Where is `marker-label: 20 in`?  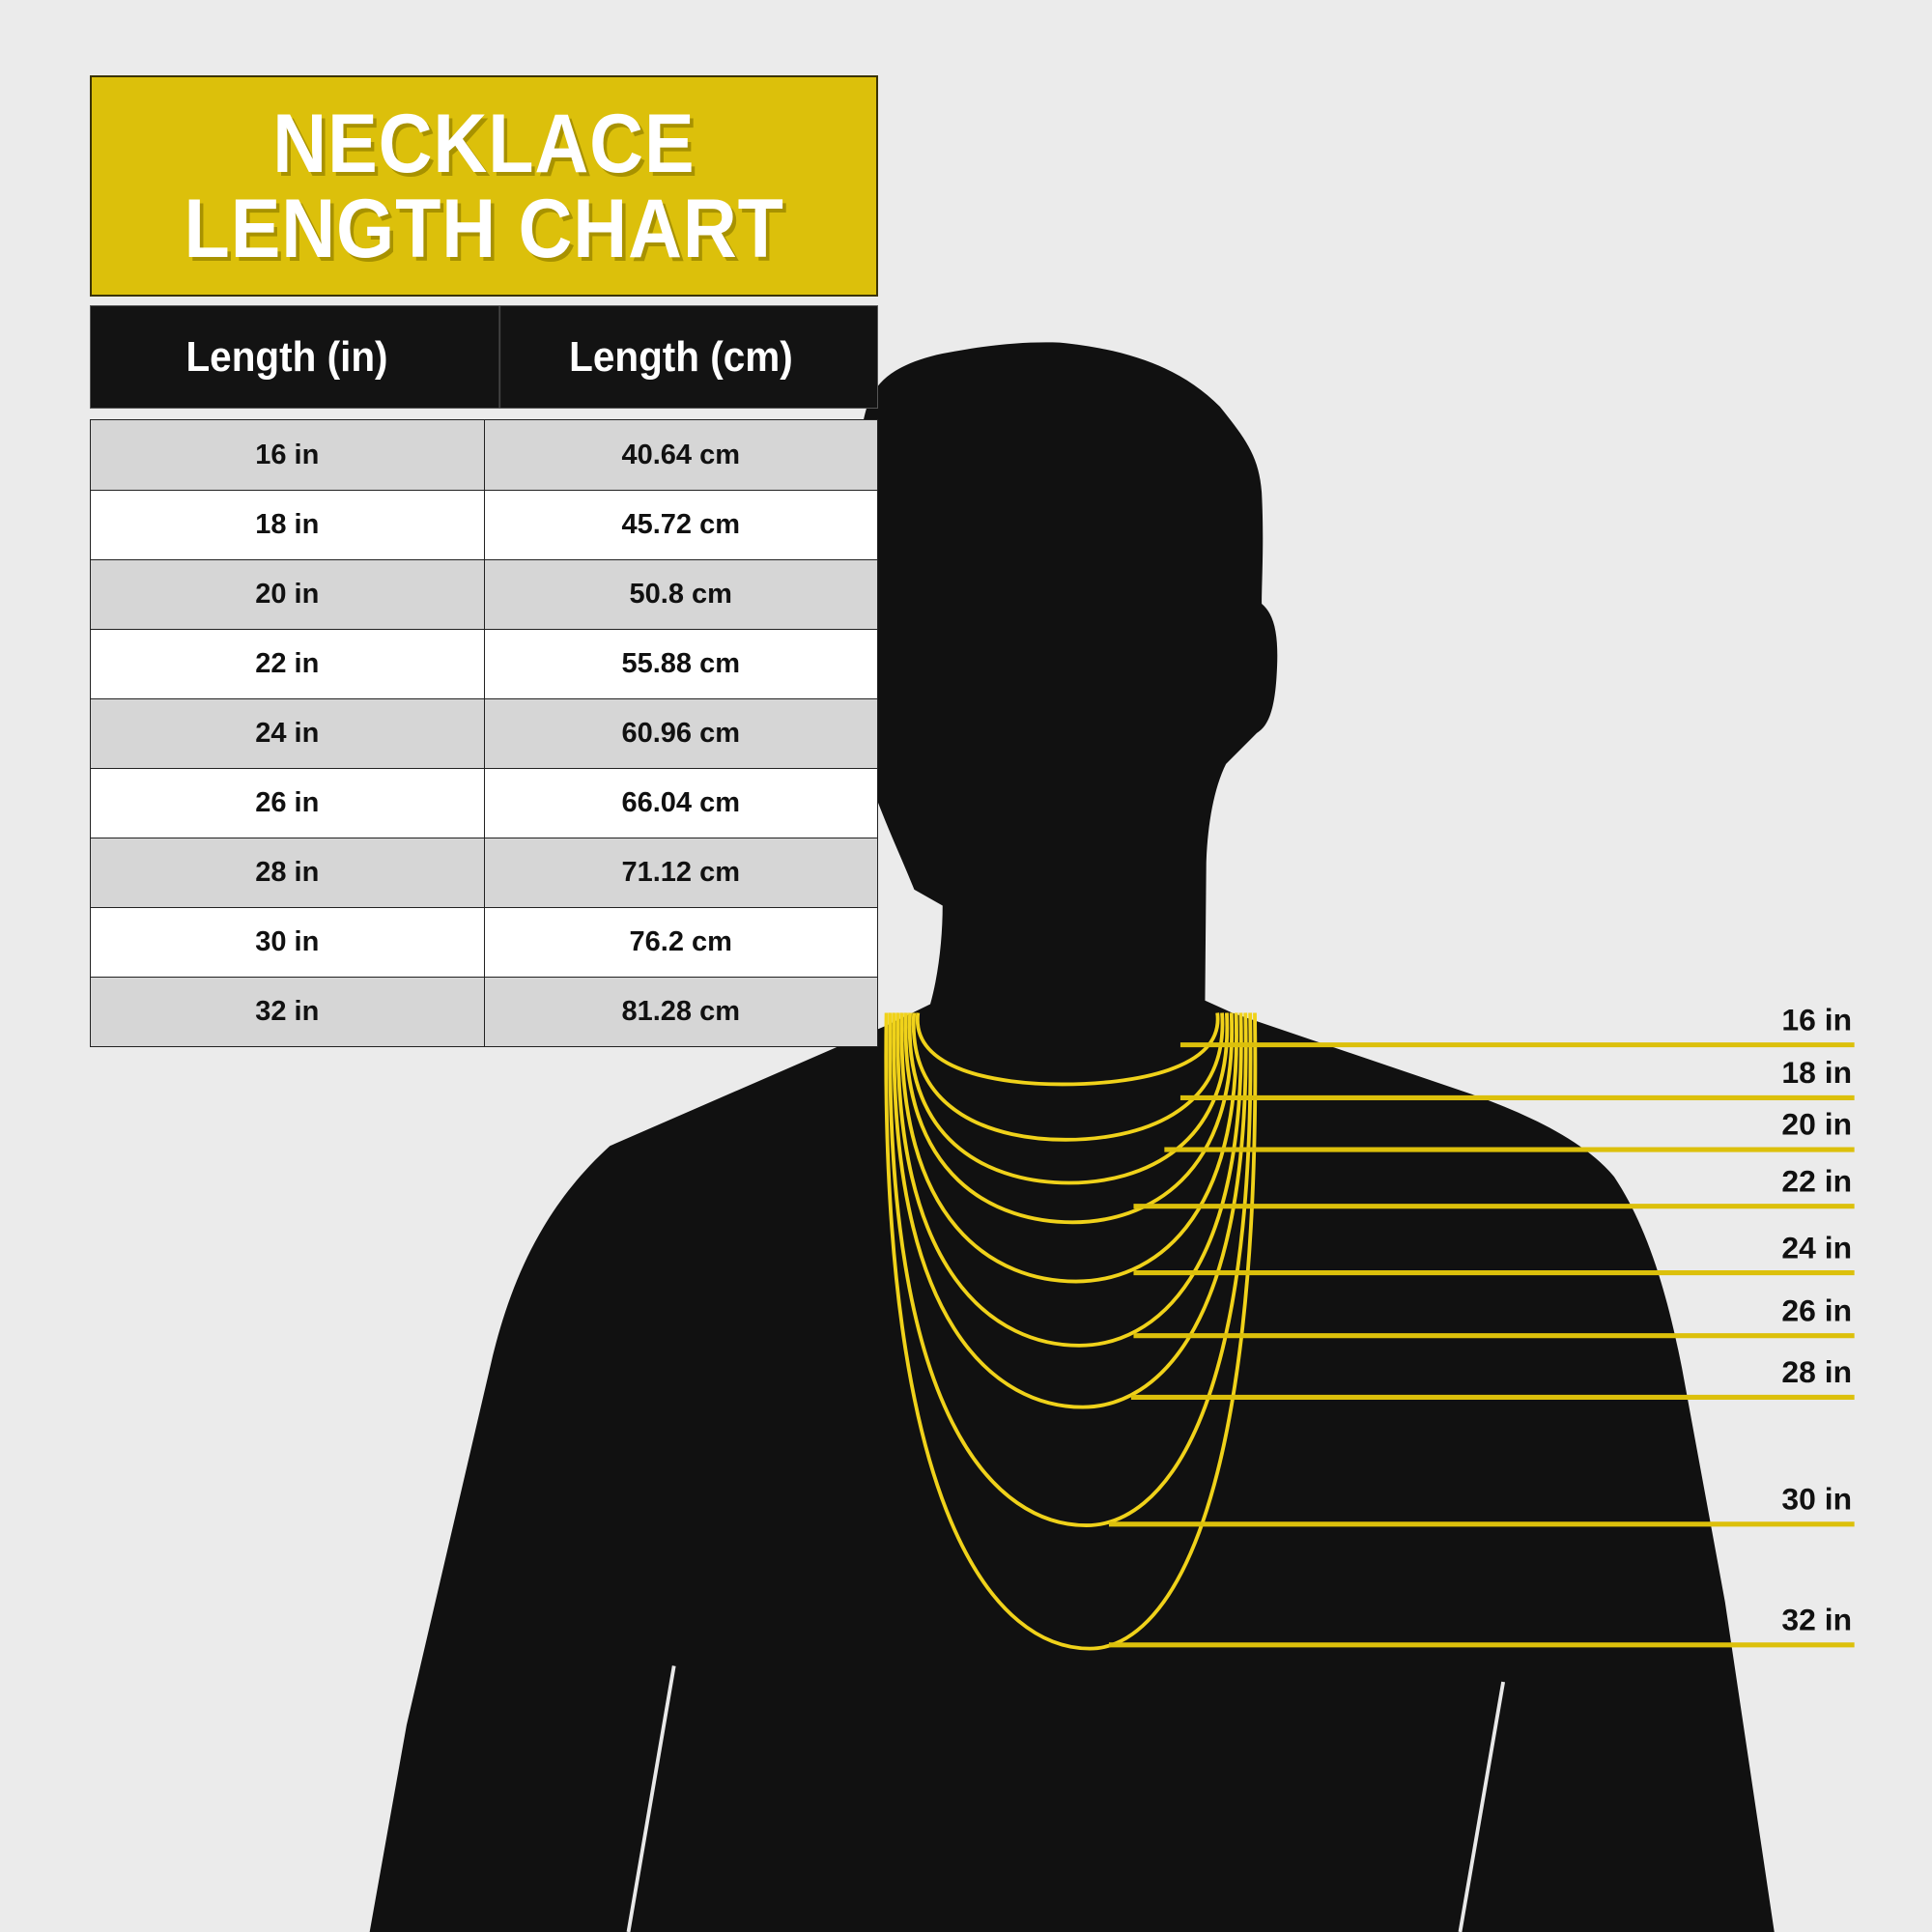 marker-label: 20 in is located at coordinates (1816, 1124).